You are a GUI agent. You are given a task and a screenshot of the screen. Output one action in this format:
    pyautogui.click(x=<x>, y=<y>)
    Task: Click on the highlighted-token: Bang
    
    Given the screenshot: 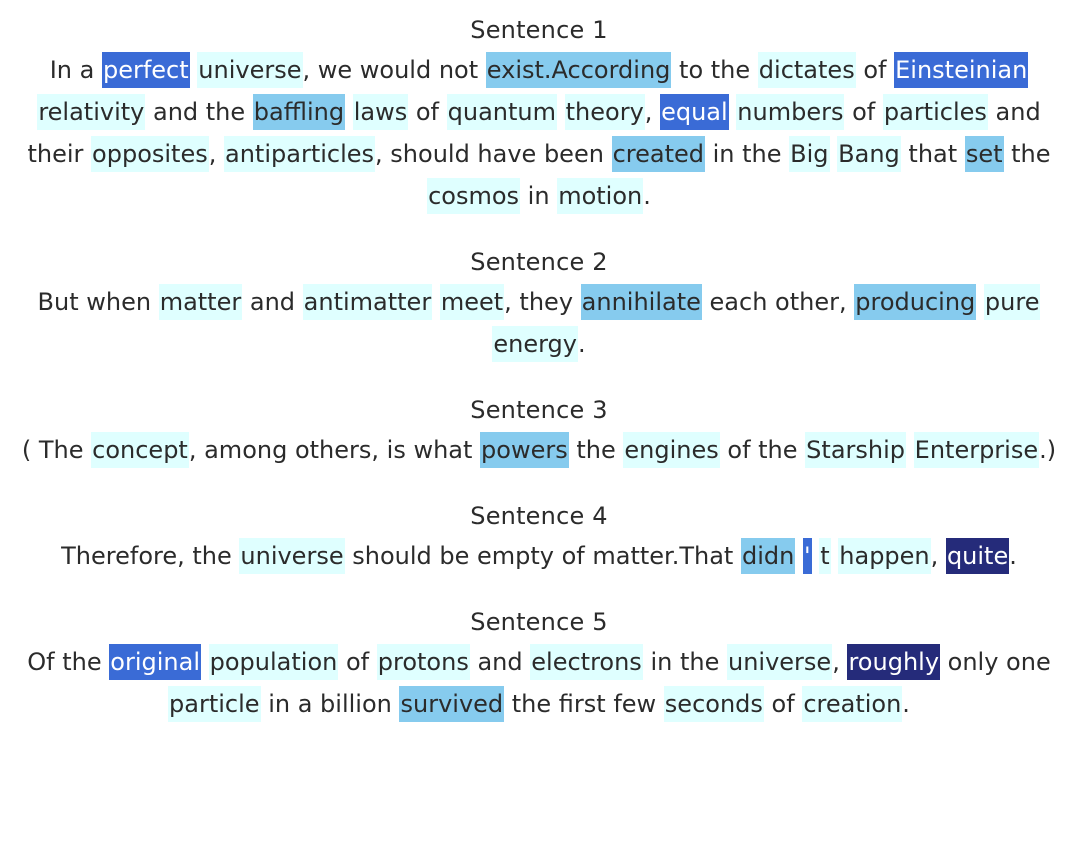 What is the action you would take?
    pyautogui.click(x=869, y=154)
    